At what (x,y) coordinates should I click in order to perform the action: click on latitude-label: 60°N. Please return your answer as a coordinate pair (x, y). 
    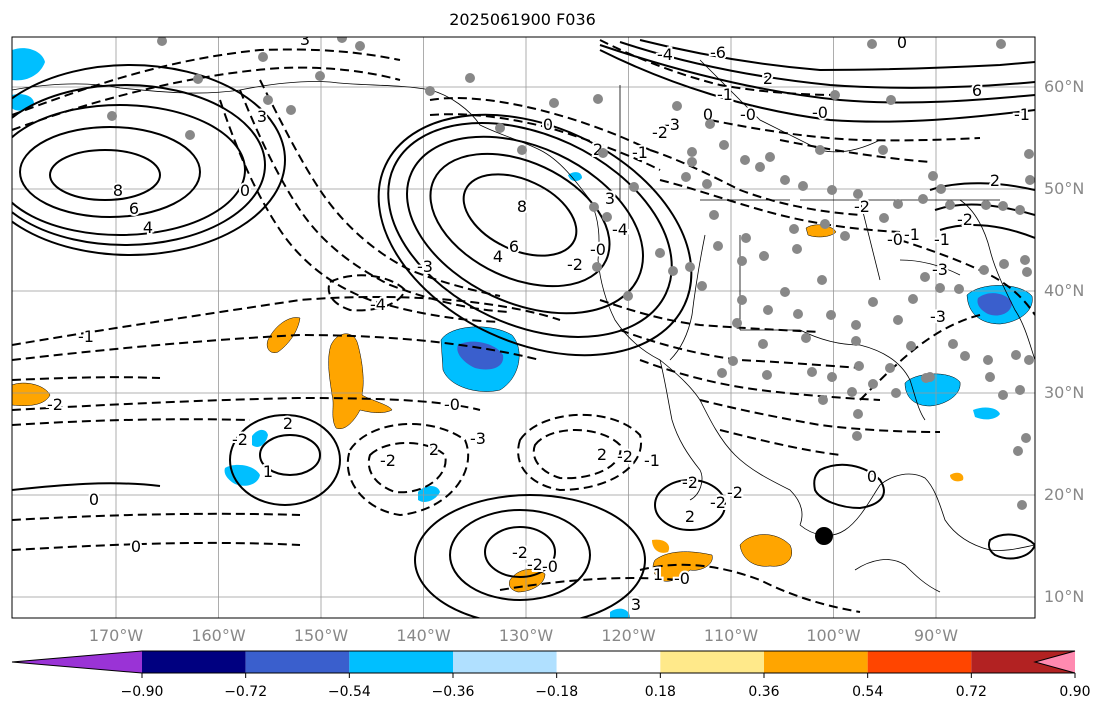
    Looking at the image, I should click on (1064, 86).